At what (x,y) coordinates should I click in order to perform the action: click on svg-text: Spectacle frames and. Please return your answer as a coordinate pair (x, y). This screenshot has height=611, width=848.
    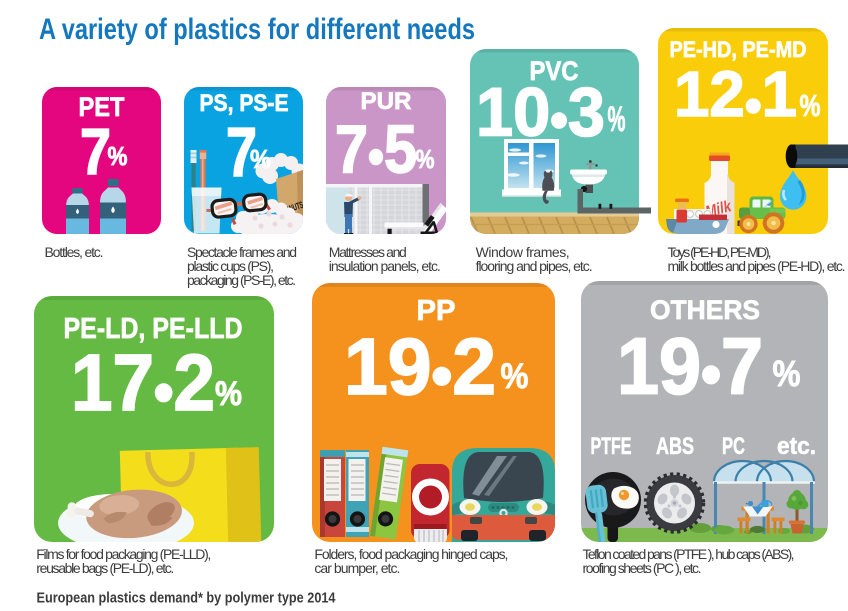
    Looking at the image, I should click on (242, 252).